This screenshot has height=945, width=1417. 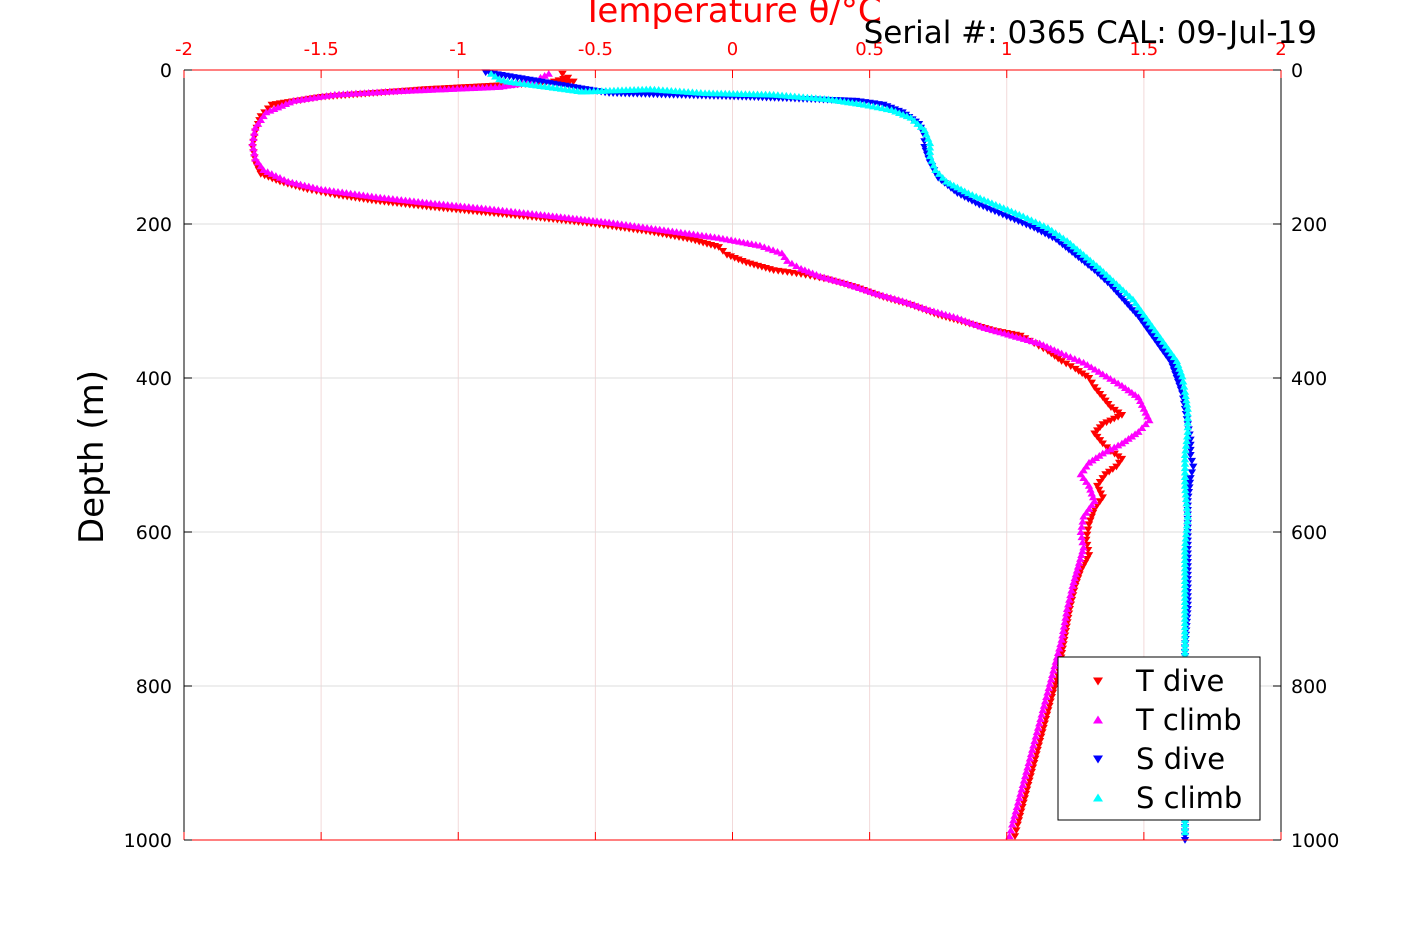 I want to click on legend-label: T dive, so click(x=1179, y=681).